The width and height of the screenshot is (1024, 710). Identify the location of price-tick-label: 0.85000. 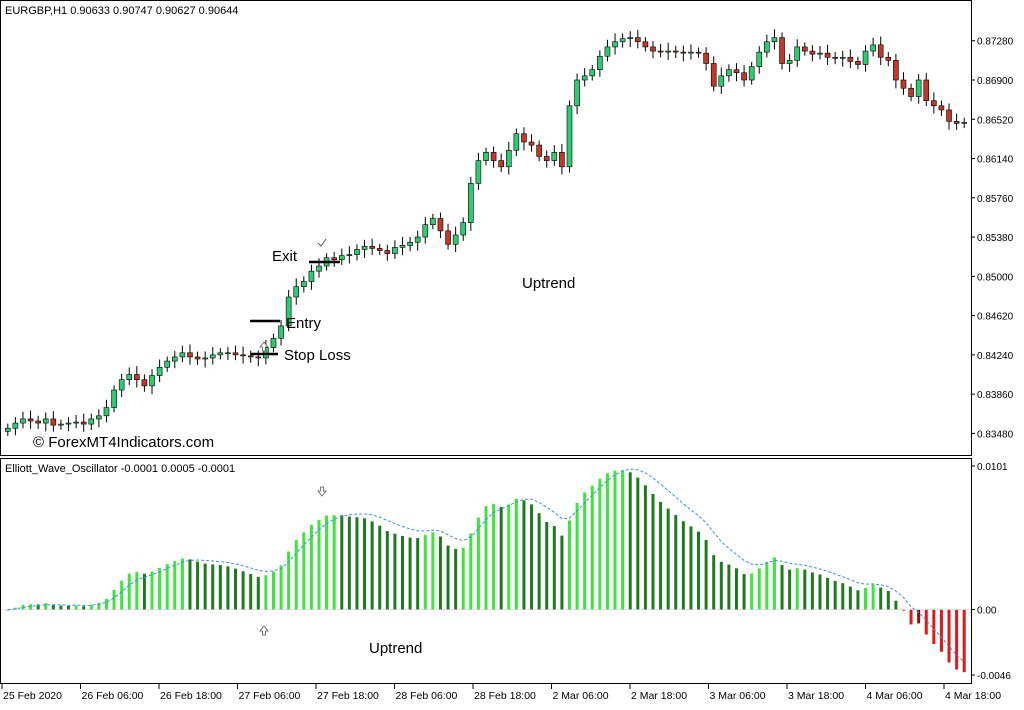
(995, 277).